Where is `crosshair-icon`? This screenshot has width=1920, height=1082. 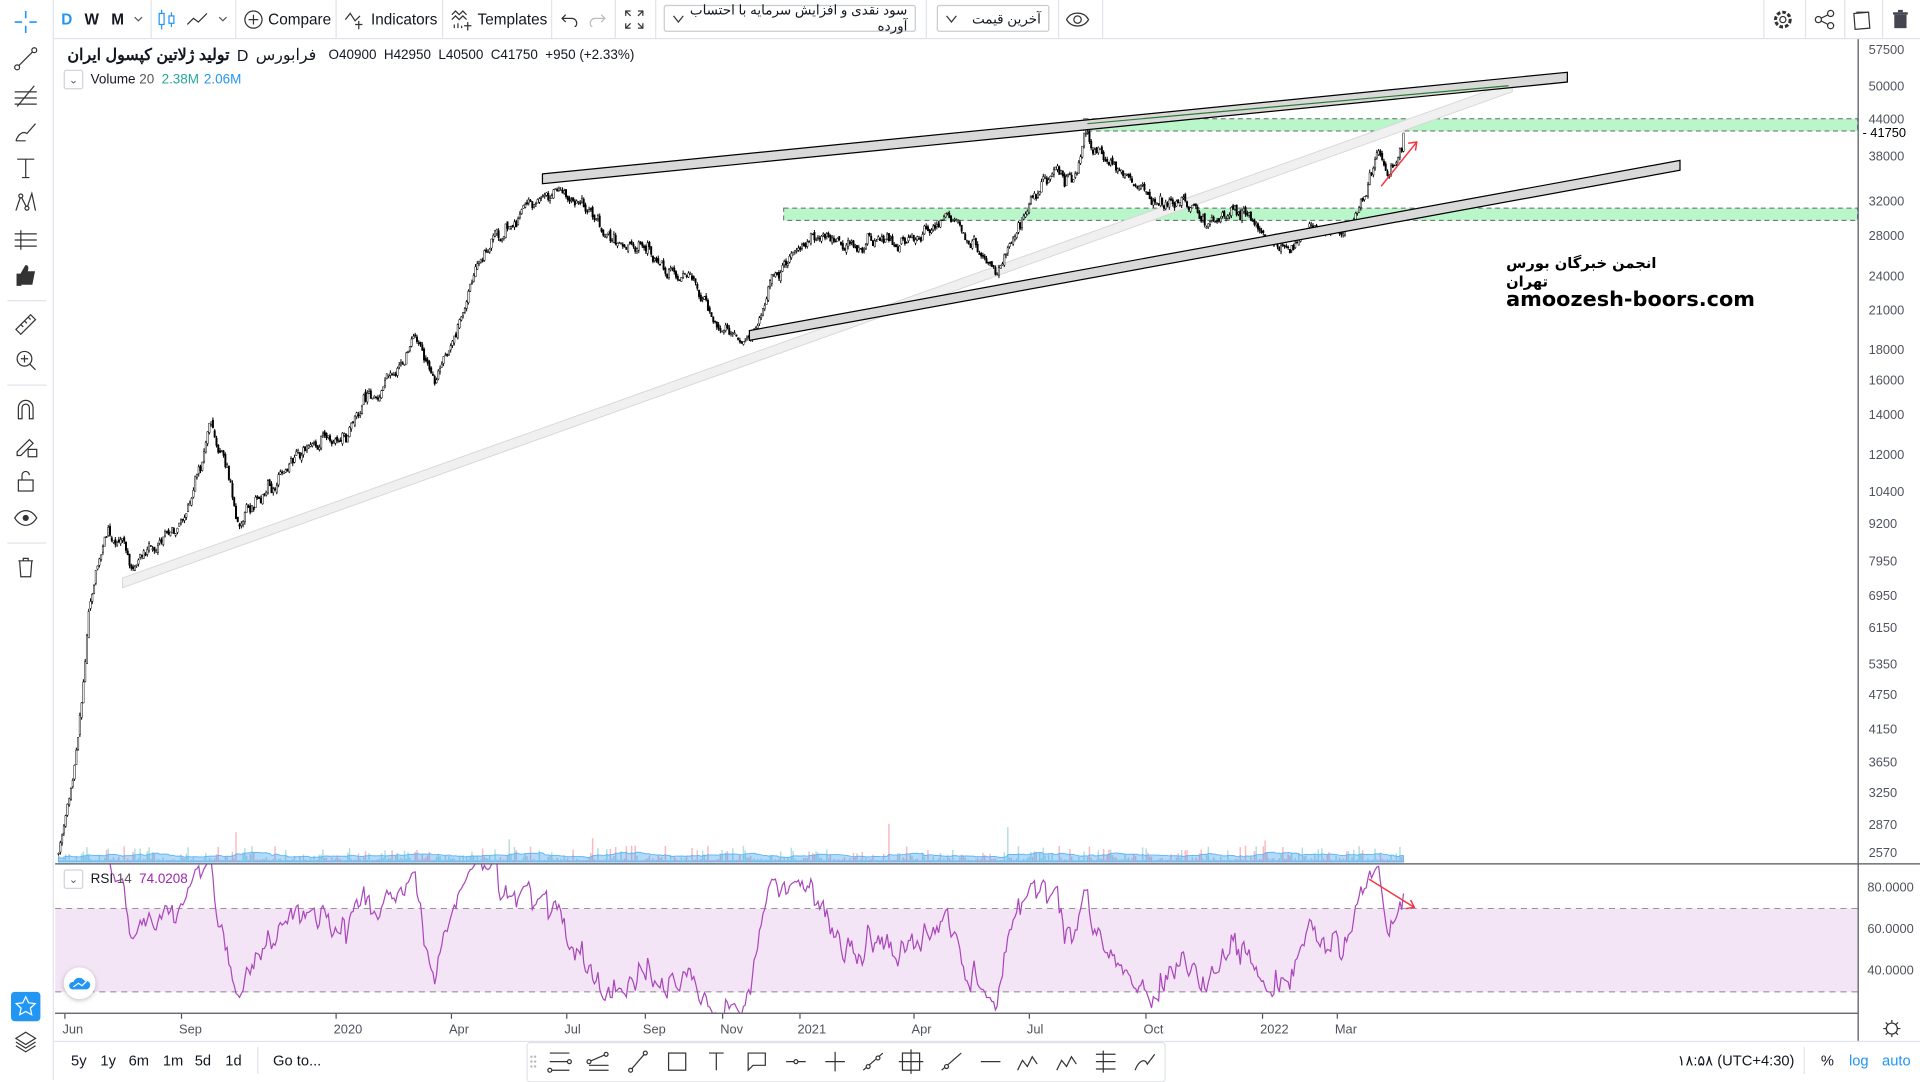
crosshair-icon is located at coordinates (25, 22).